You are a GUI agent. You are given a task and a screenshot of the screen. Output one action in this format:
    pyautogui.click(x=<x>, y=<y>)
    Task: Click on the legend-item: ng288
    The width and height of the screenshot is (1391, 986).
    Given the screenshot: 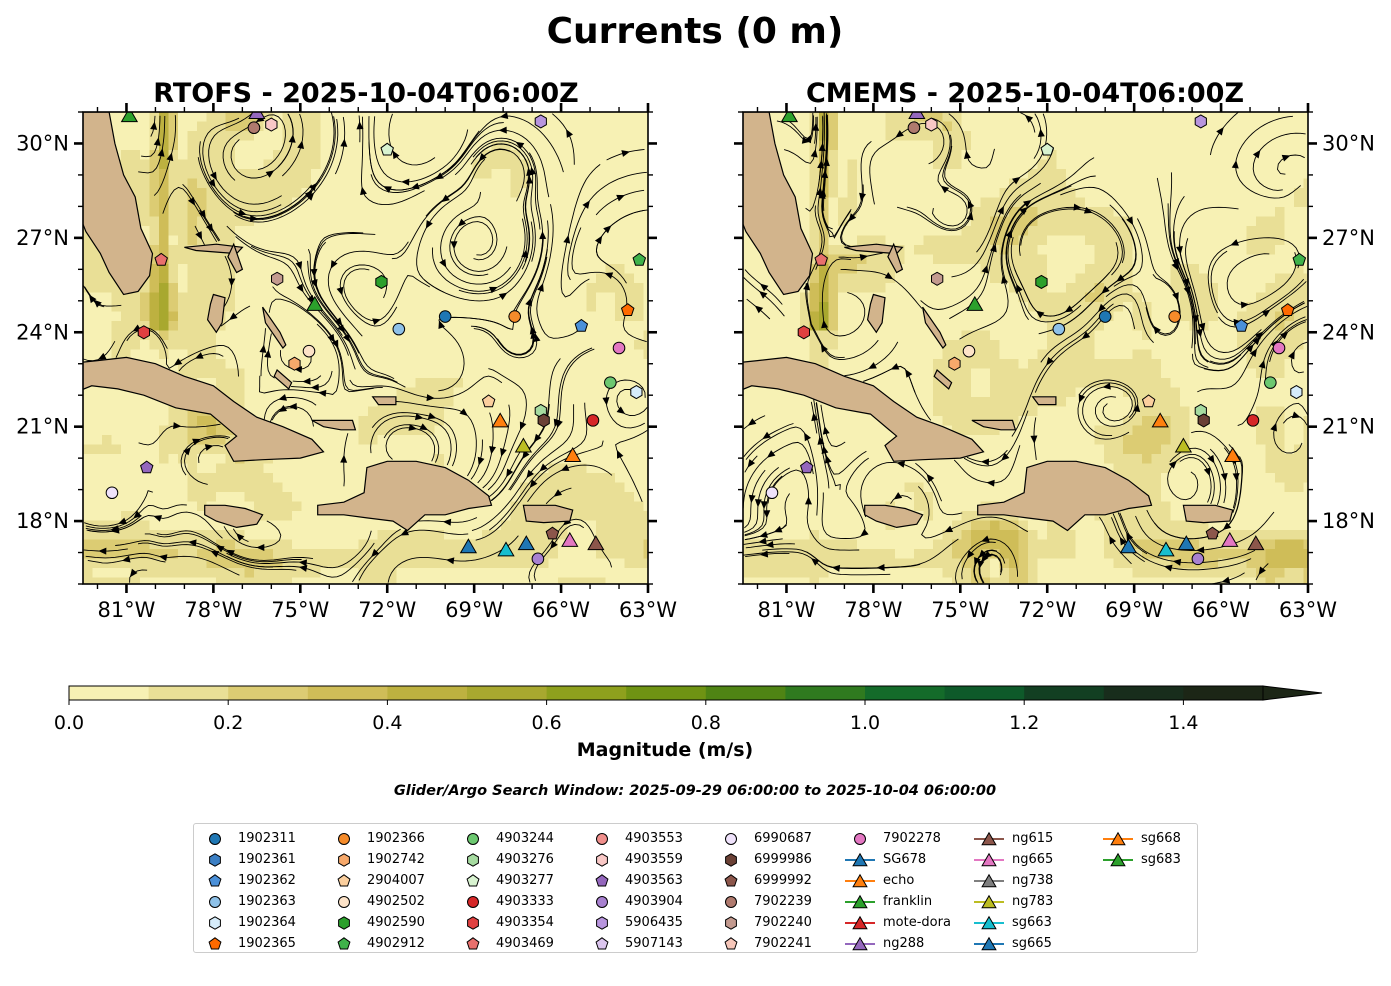 What is the action you would take?
    pyautogui.click(x=897, y=943)
    